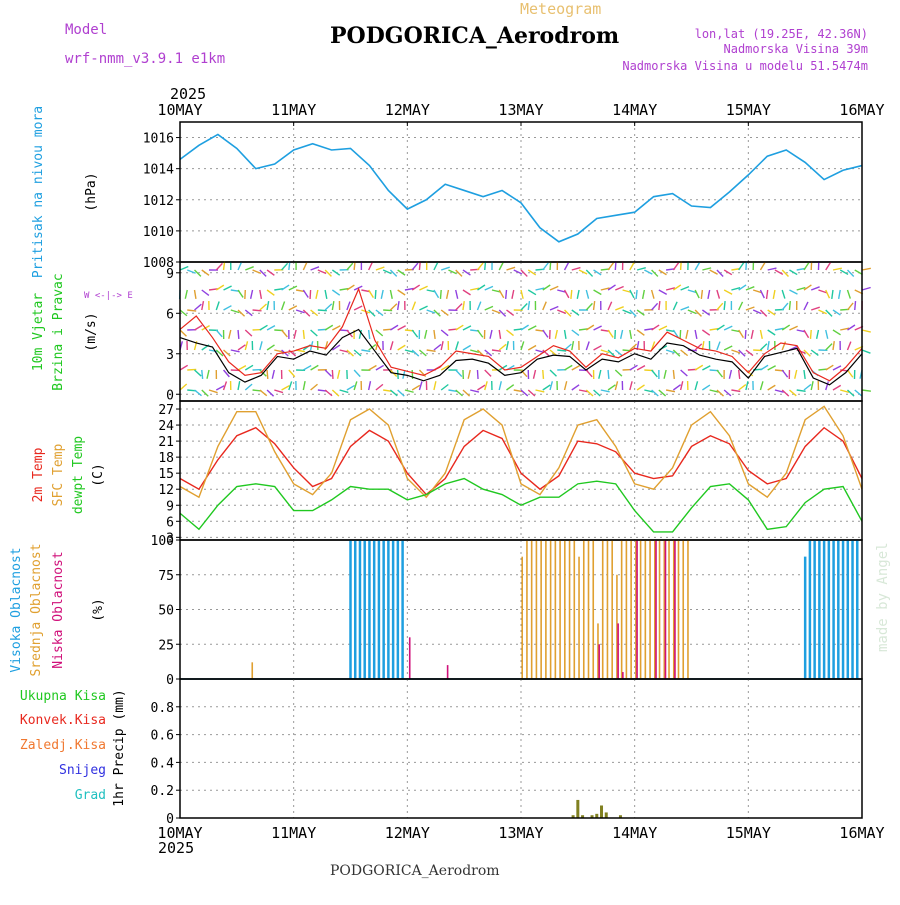 The width and height of the screenshot is (900, 905). Describe the element at coordinates (158, 139) in the screenshot. I see `y-tick-label: 1016` at that location.